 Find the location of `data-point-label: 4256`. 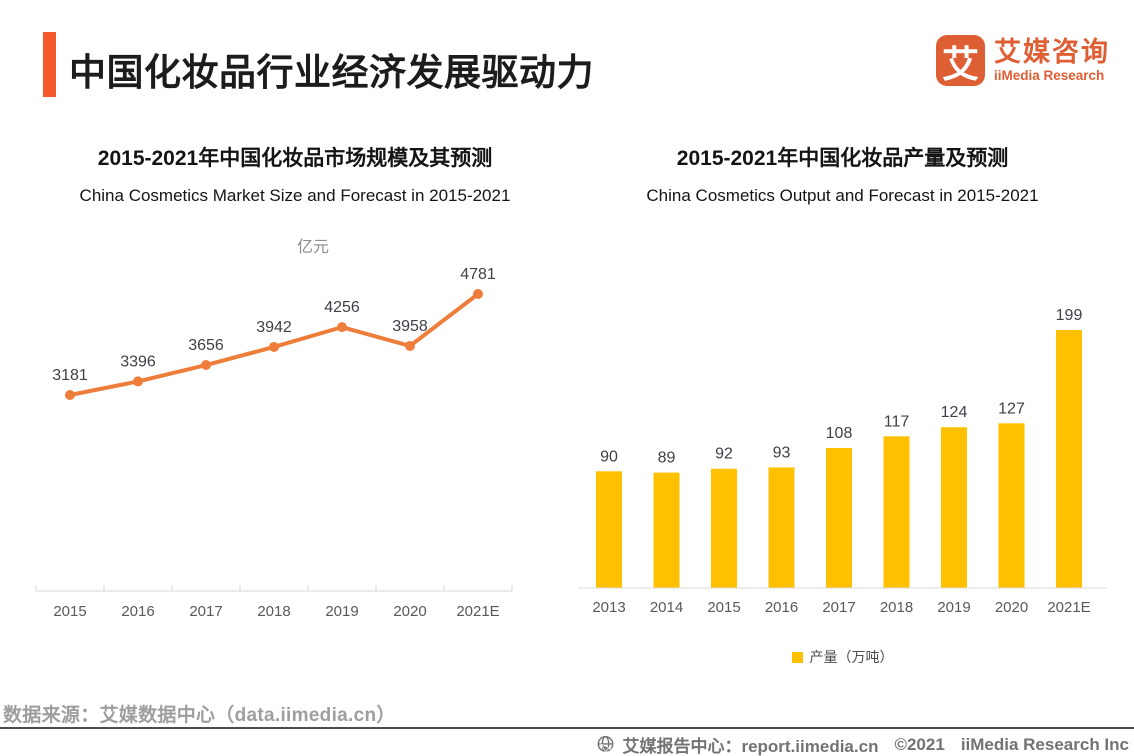

data-point-label: 4256 is located at coordinates (342, 307).